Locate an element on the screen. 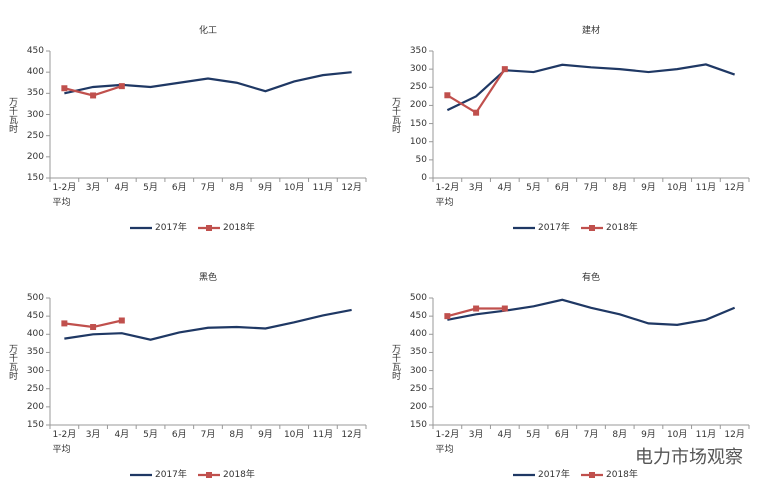 This screenshot has width=765, height=487. y-tick-label: 50 is located at coordinates (421, 159).